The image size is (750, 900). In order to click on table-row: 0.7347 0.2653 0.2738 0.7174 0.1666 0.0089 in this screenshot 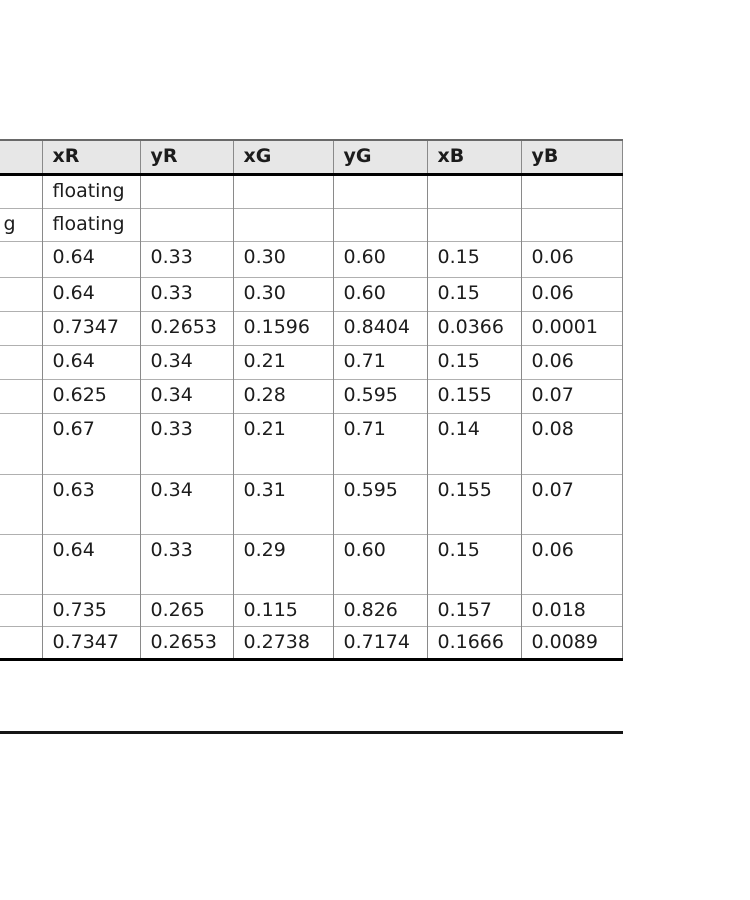, I will do `click(311, 643)`.